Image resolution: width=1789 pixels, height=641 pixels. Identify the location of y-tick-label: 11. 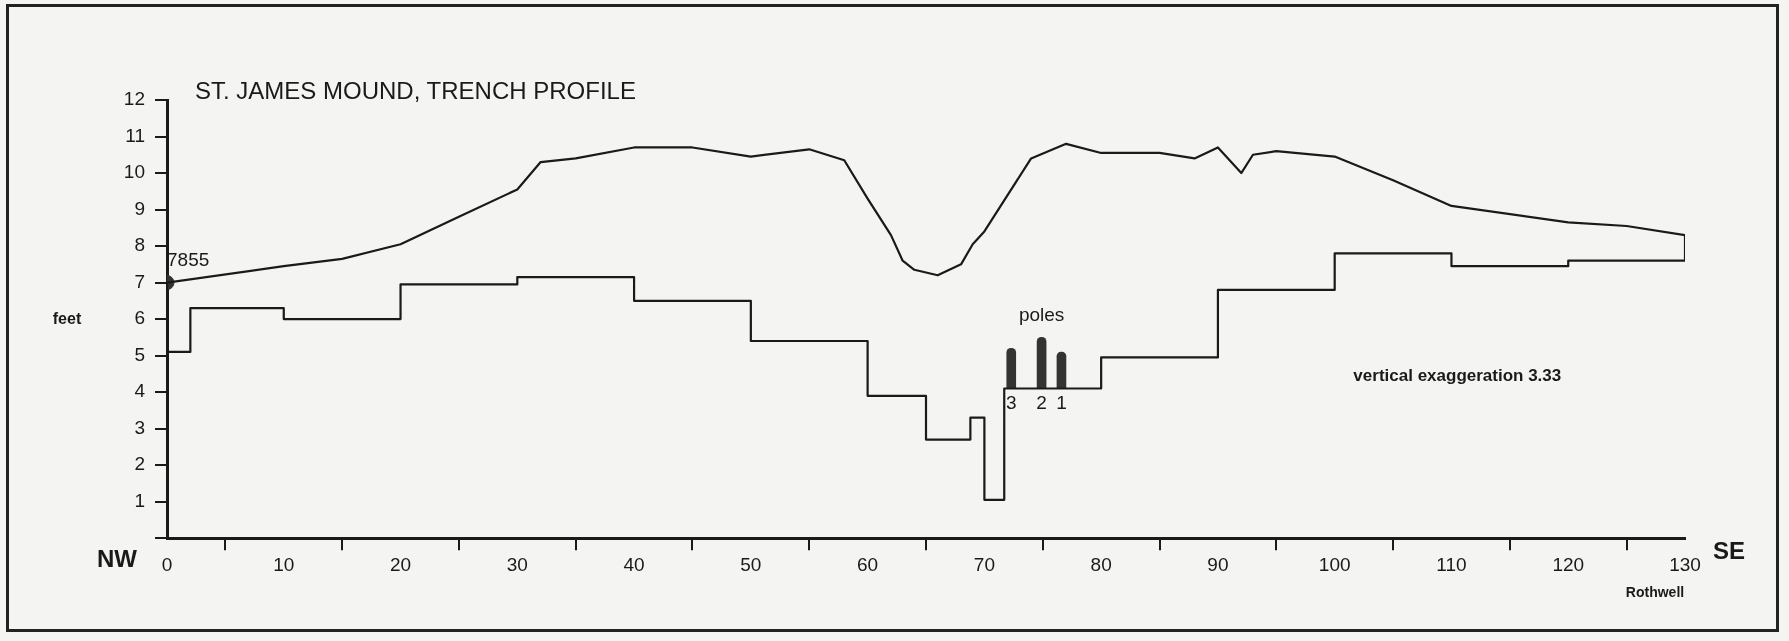
(135, 135).